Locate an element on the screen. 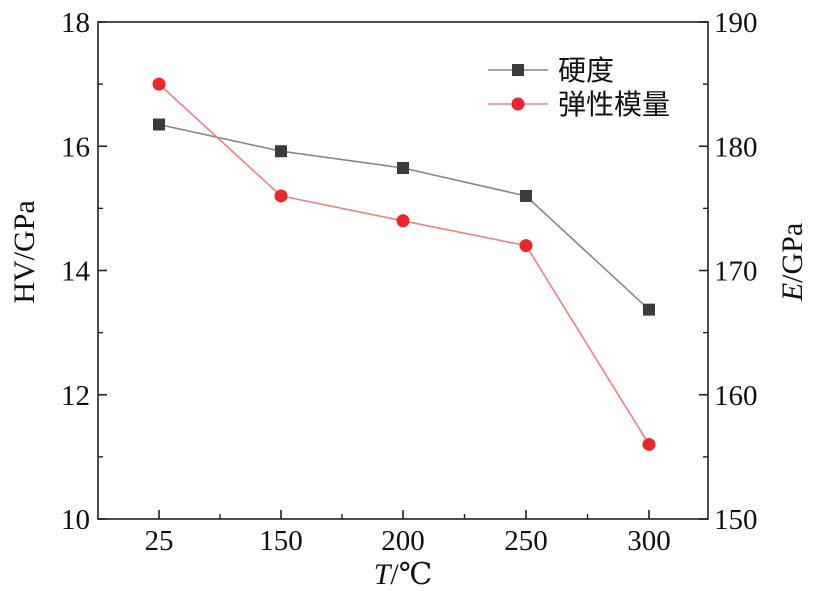 This screenshot has height=591, width=816. y-left-tick-label: 12 is located at coordinates (75, 396).